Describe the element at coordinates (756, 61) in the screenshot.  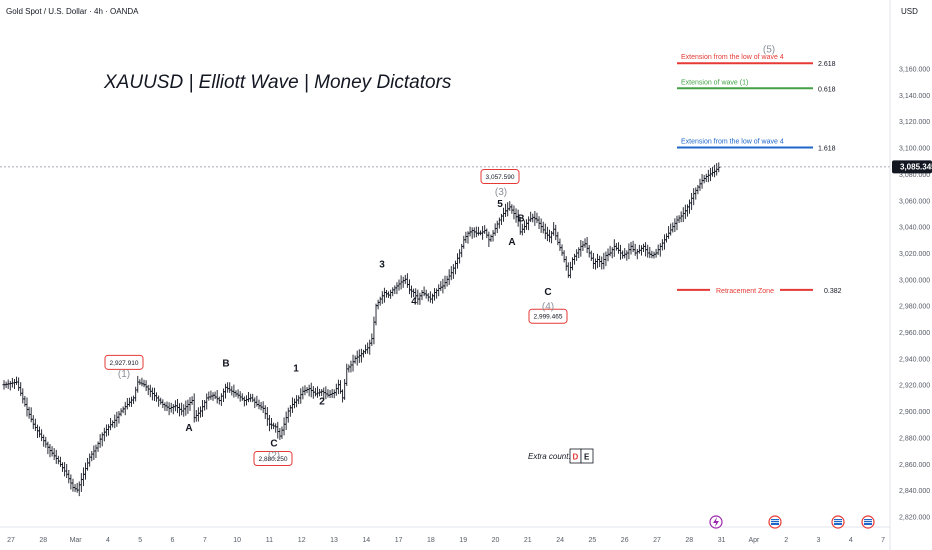
I see `fib-level: Extension from the low of wave 4 2.618` at that location.